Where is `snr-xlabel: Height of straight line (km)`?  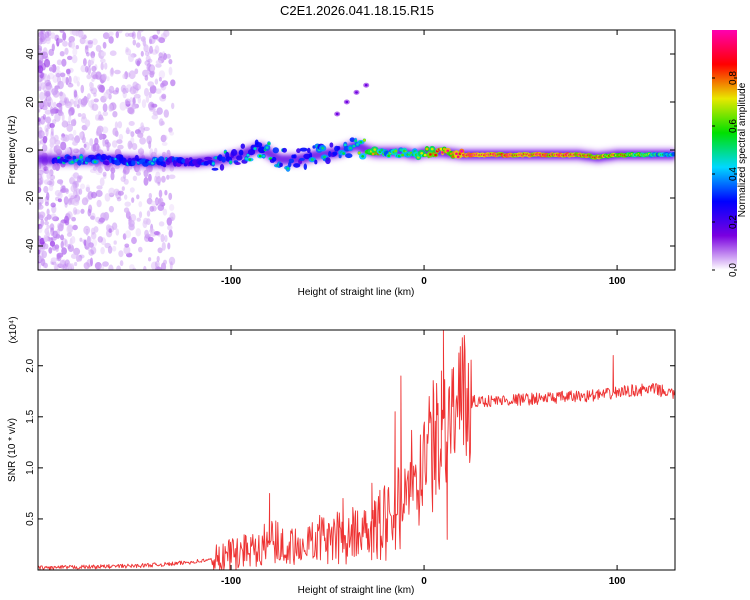 snr-xlabel: Height of straight line (km) is located at coordinates (356, 590).